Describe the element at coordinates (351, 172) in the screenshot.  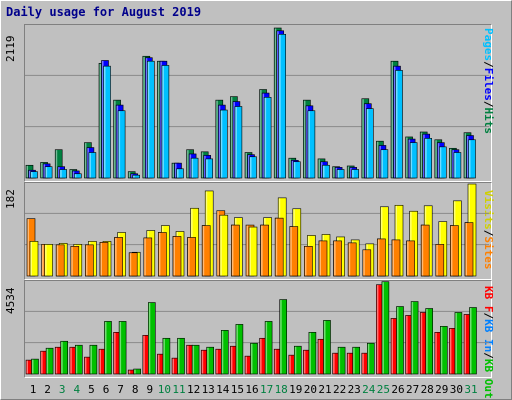
I see `files-bar-day-23-highlight` at that location.